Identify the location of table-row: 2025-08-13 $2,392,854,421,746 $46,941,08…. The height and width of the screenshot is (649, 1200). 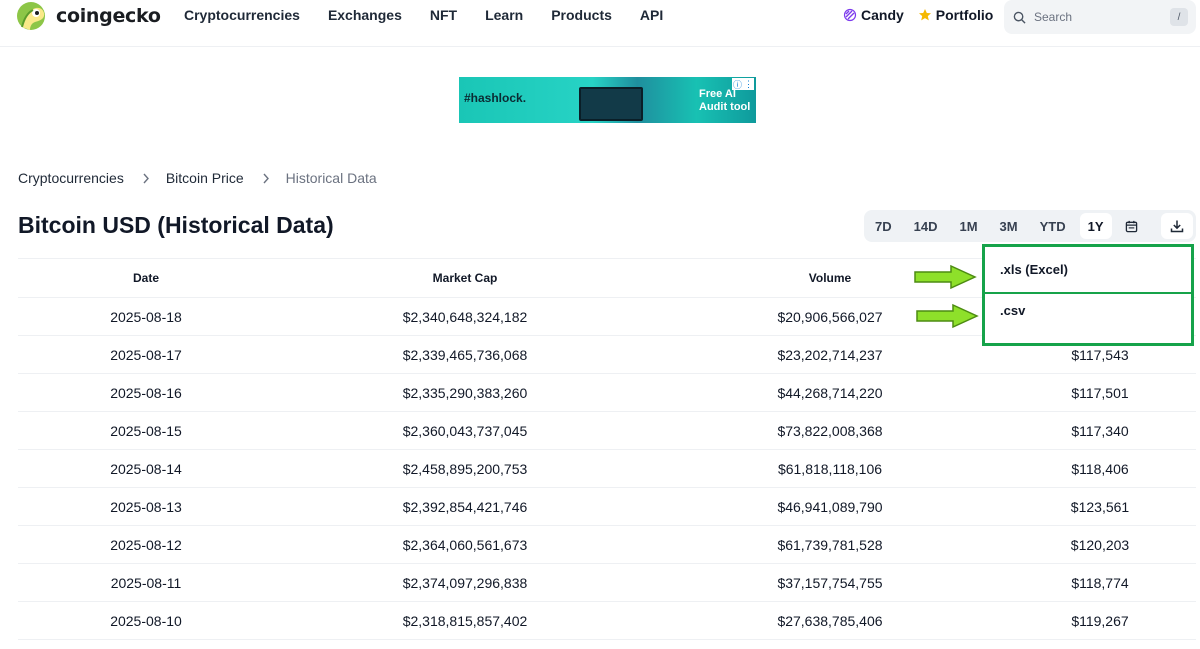
(607, 506).